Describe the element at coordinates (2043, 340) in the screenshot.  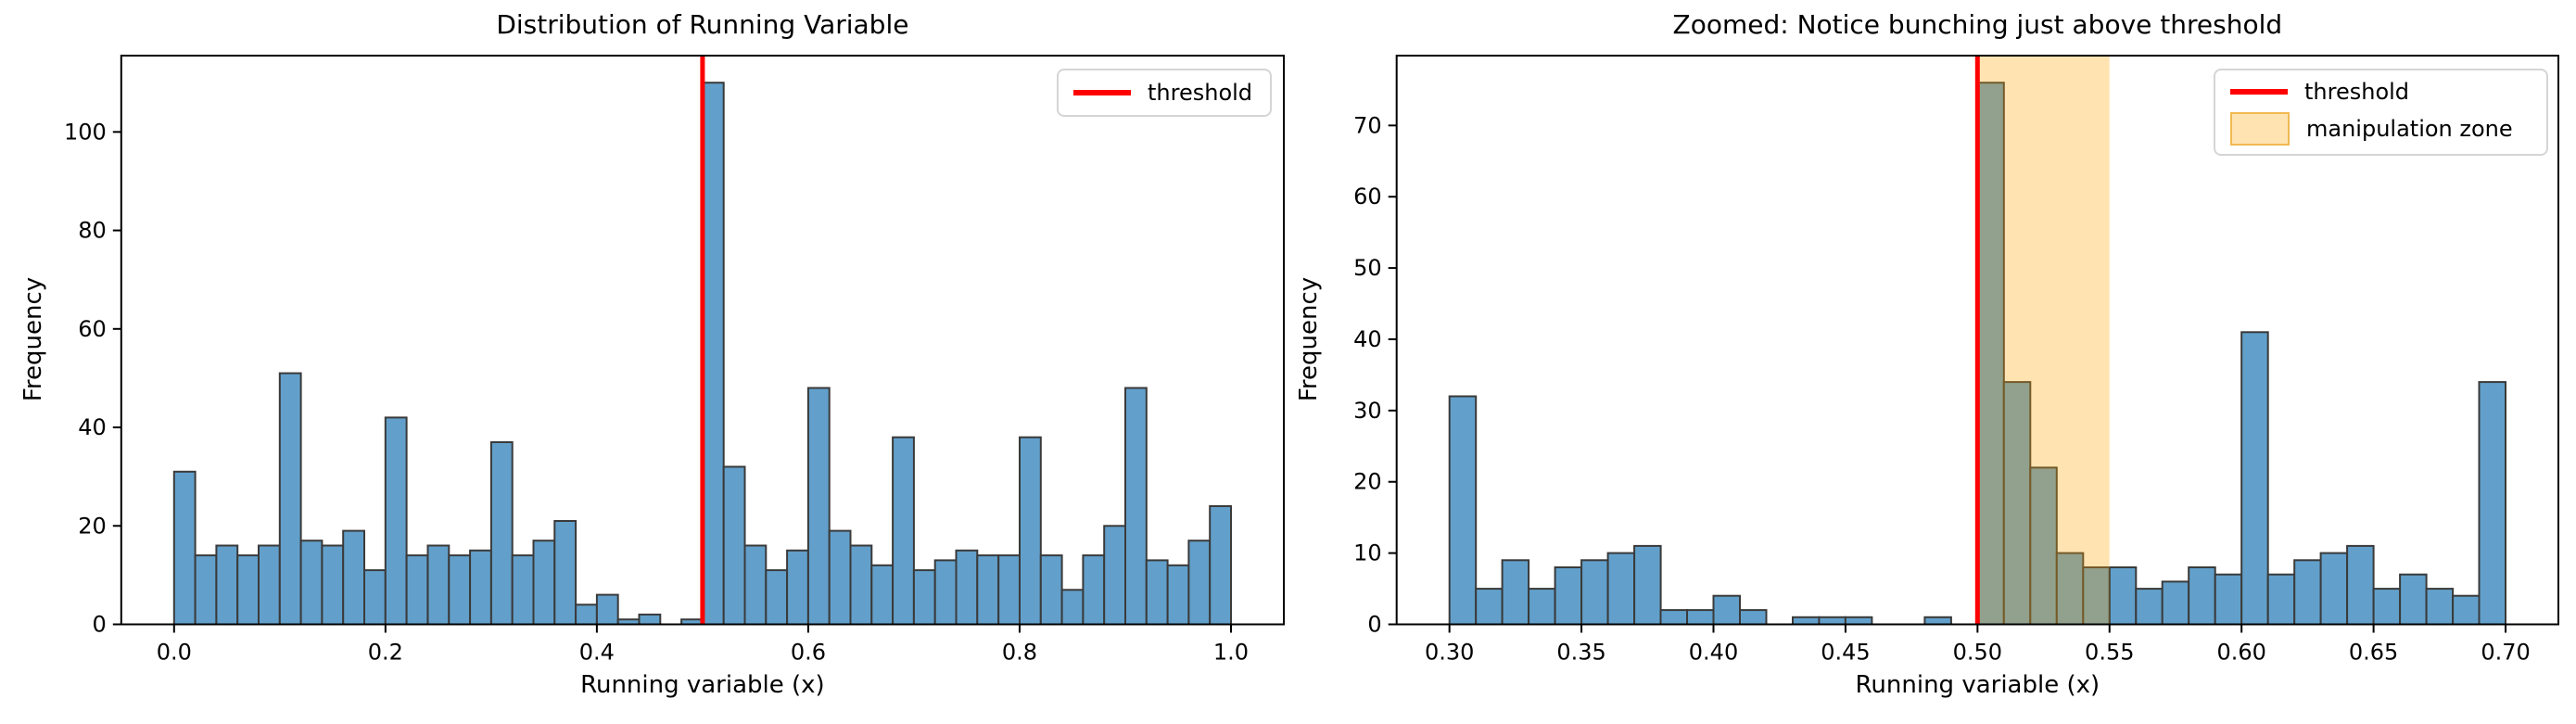
I see `manipulation-zone` at that location.